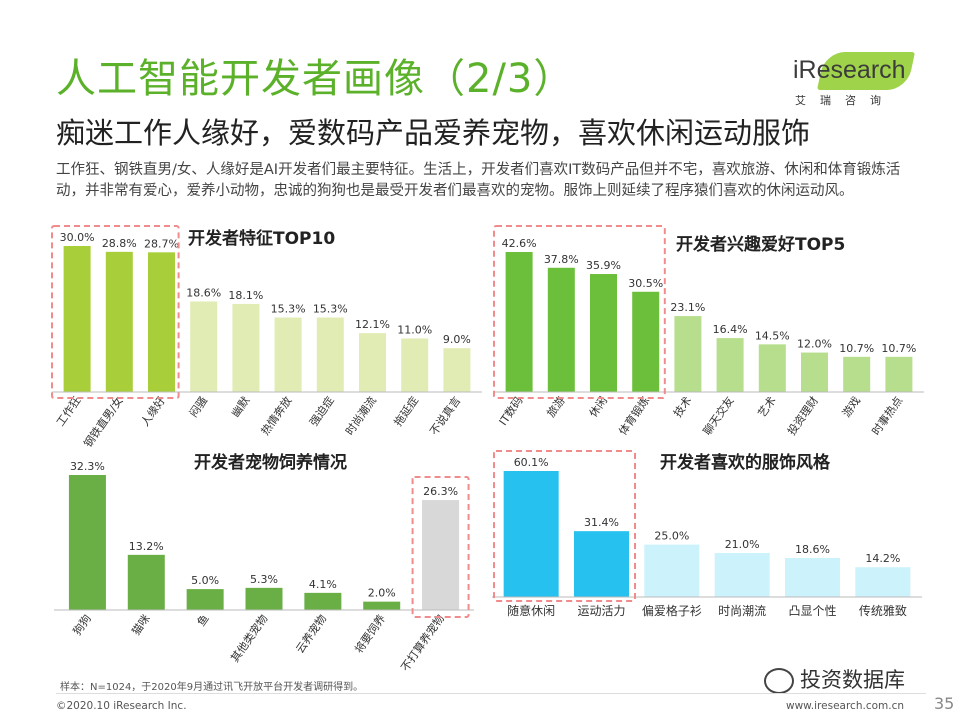 Image resolution: width=960 pixels, height=720 pixels. What do you see at coordinates (369, 634) in the screenshot?
I see `category-label: 将要饲养` at bounding box center [369, 634].